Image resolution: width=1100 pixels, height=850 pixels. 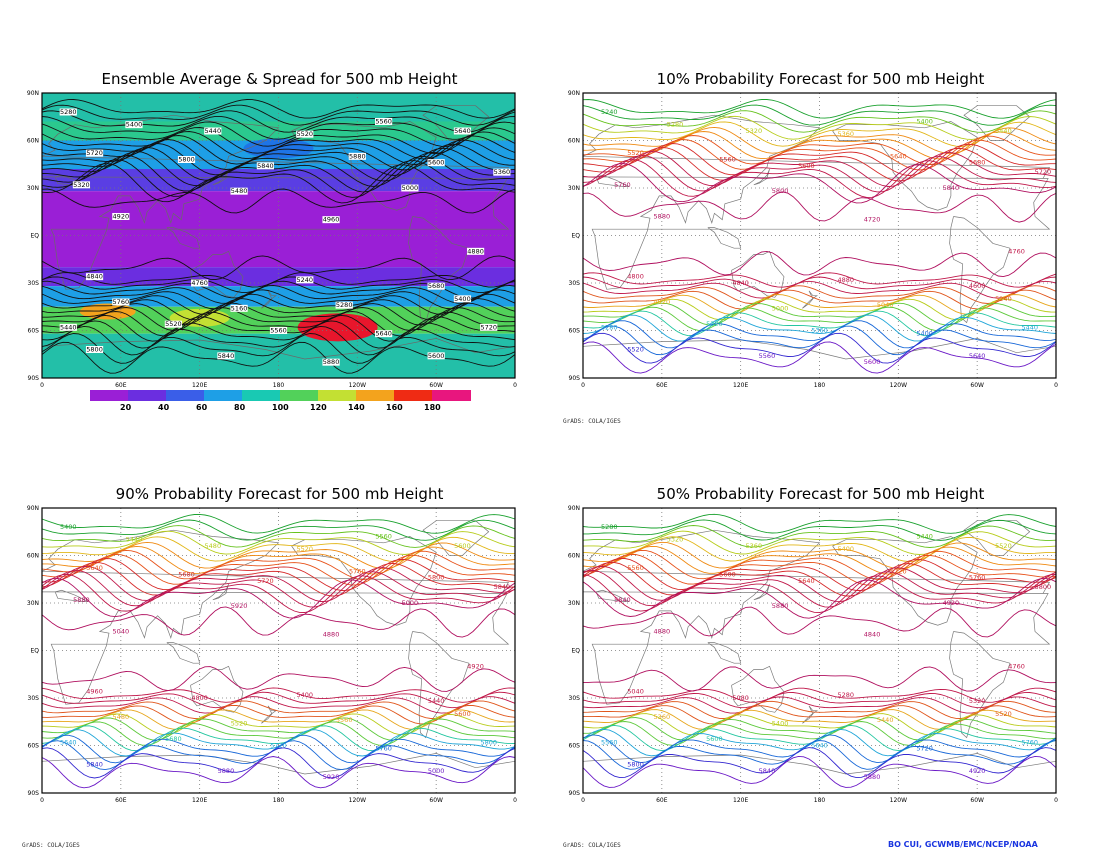 I want to click on colorbar-label: 160, so click(x=394, y=407).